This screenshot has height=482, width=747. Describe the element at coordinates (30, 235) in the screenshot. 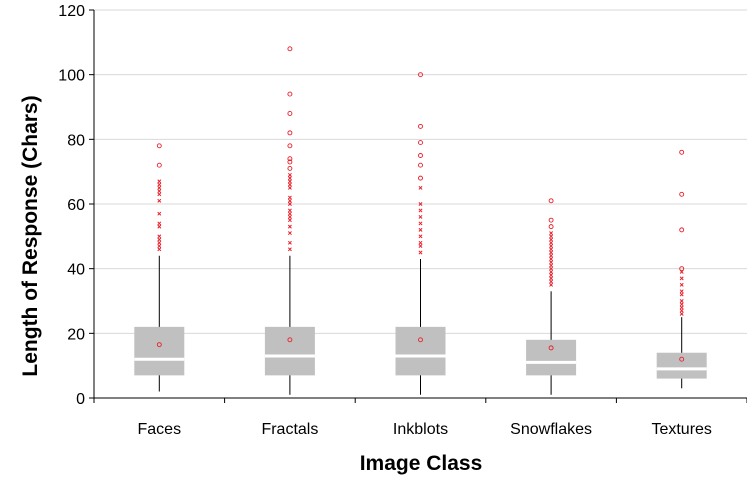

I see `y-axis-title: Length of Response (Chars)` at that location.